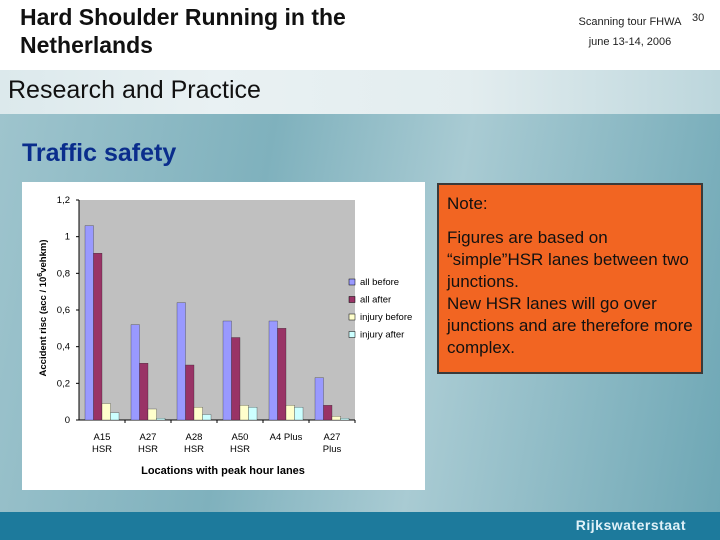 This screenshot has width=720, height=540. What do you see at coordinates (240, 437) in the screenshot?
I see `x-tick-label: A50` at bounding box center [240, 437].